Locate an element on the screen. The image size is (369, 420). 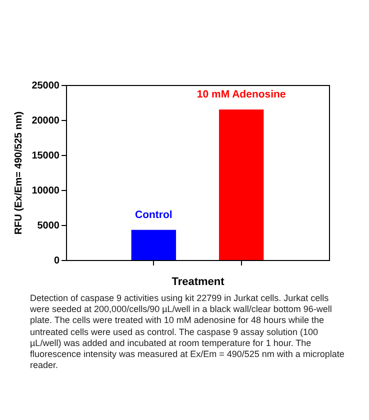
x-axis-title: Treatment is located at coordinates (198, 282).